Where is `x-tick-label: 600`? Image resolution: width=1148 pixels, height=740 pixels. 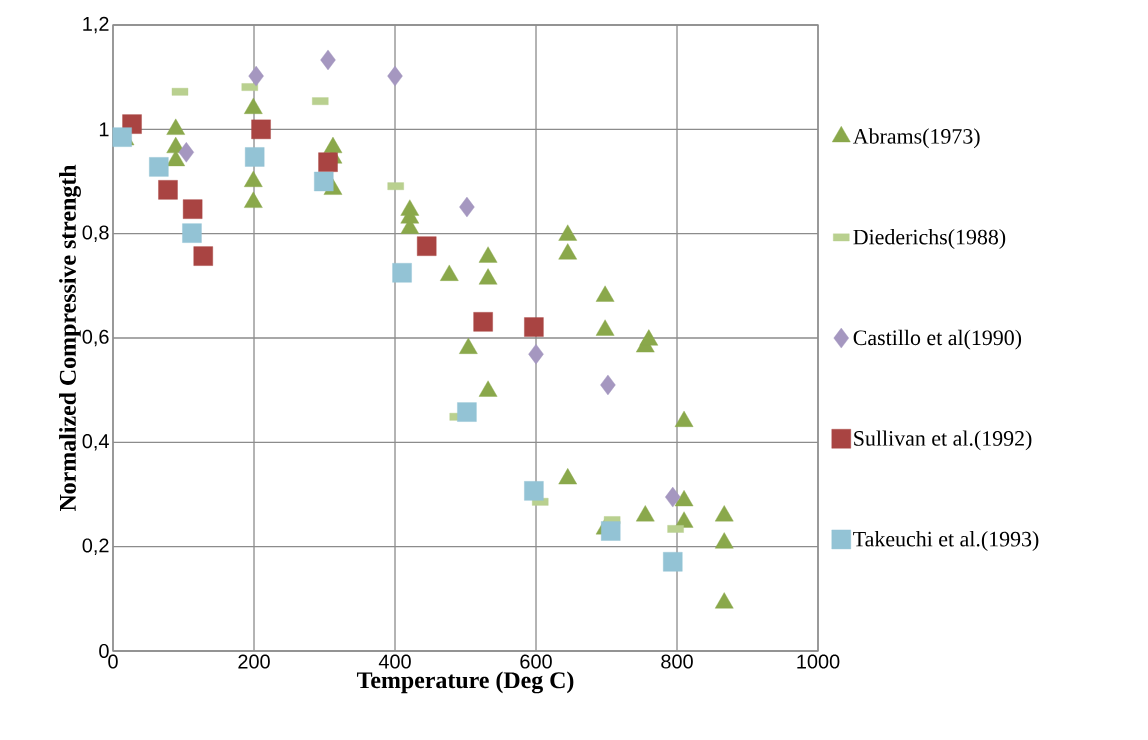 x-tick-label: 600 is located at coordinates (536, 661).